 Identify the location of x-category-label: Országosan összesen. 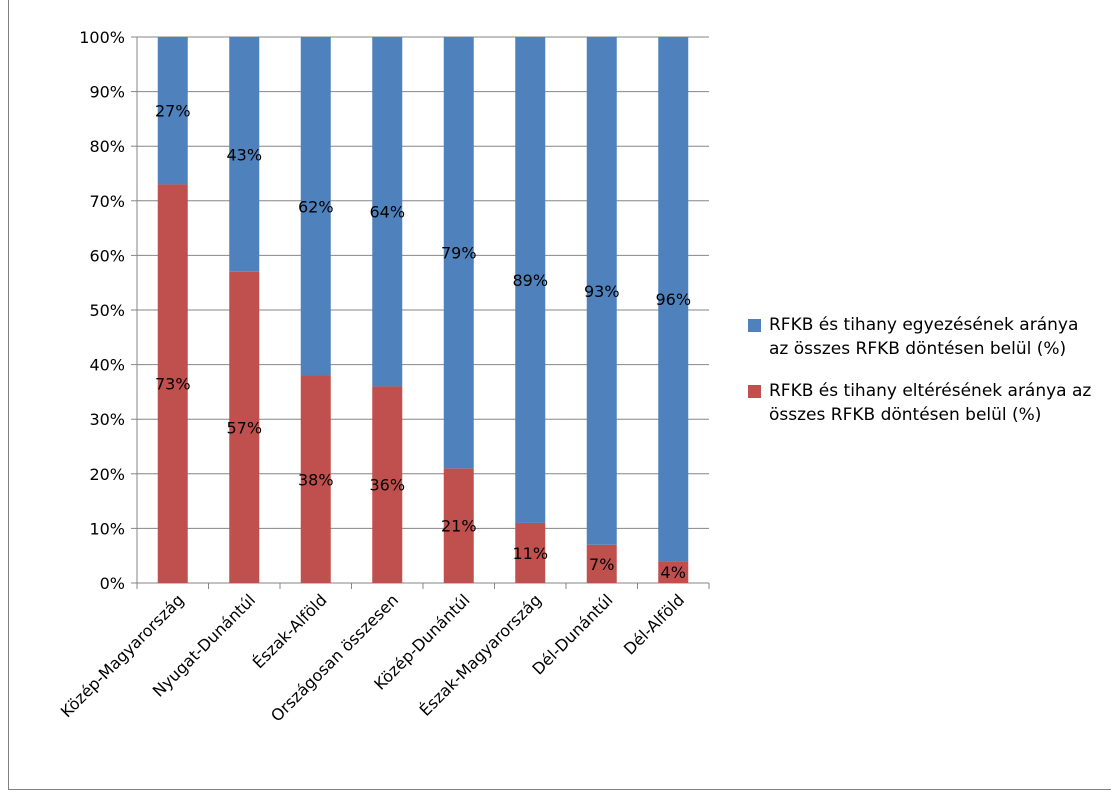
(334, 657).